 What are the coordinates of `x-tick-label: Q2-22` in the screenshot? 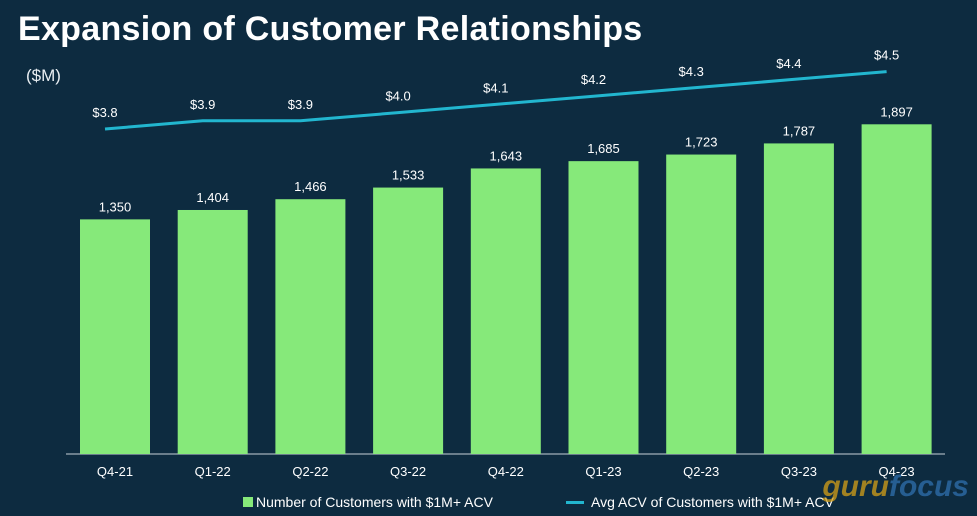 It's located at (310, 471).